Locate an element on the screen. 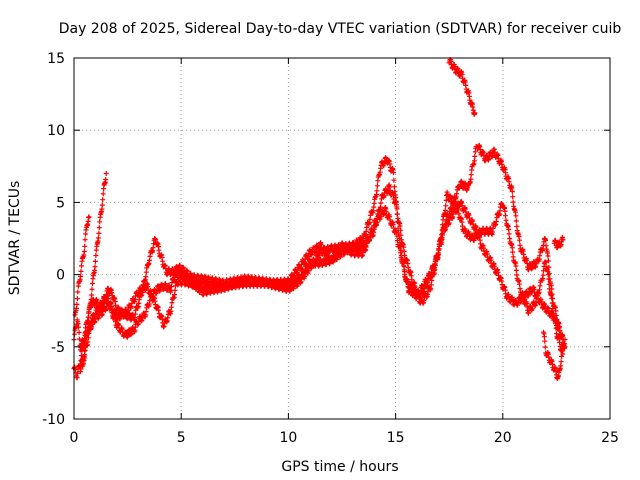 The height and width of the screenshot is (480, 640). y-axis-label: SDTVAR / TECUs is located at coordinates (15, 238).